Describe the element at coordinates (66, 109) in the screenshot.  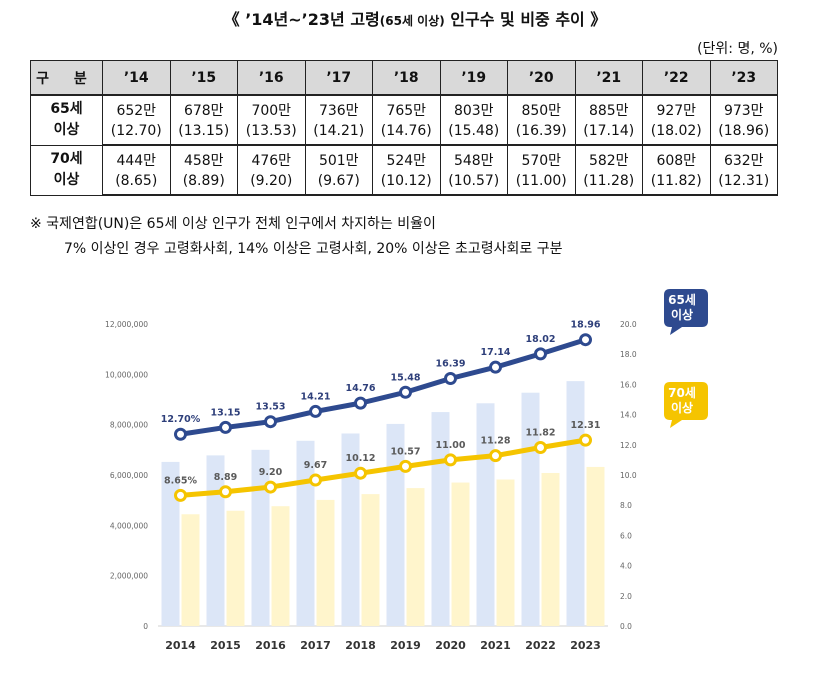
I see `row-label-line1: 65세` at that location.